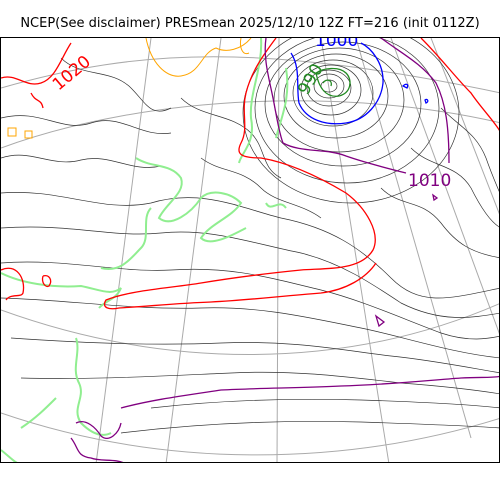 The width and height of the screenshot is (500, 500). I want to click on label-1020: 1020, so click(72, 73).